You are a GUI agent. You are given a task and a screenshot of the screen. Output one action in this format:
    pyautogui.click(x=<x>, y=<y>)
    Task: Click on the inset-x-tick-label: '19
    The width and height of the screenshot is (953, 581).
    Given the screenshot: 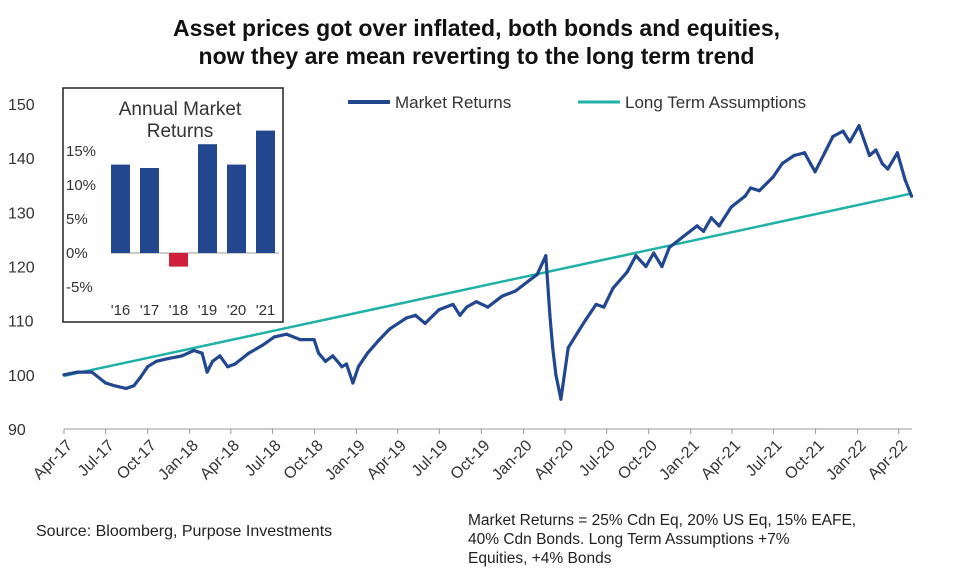 What is the action you would take?
    pyautogui.click(x=208, y=310)
    